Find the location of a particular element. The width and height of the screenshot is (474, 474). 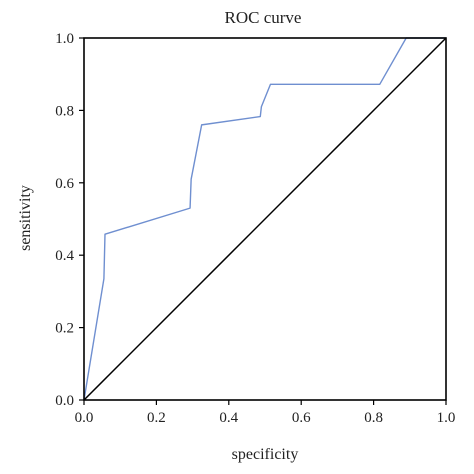

y-tick-label: 0.8 is located at coordinates (64, 111).